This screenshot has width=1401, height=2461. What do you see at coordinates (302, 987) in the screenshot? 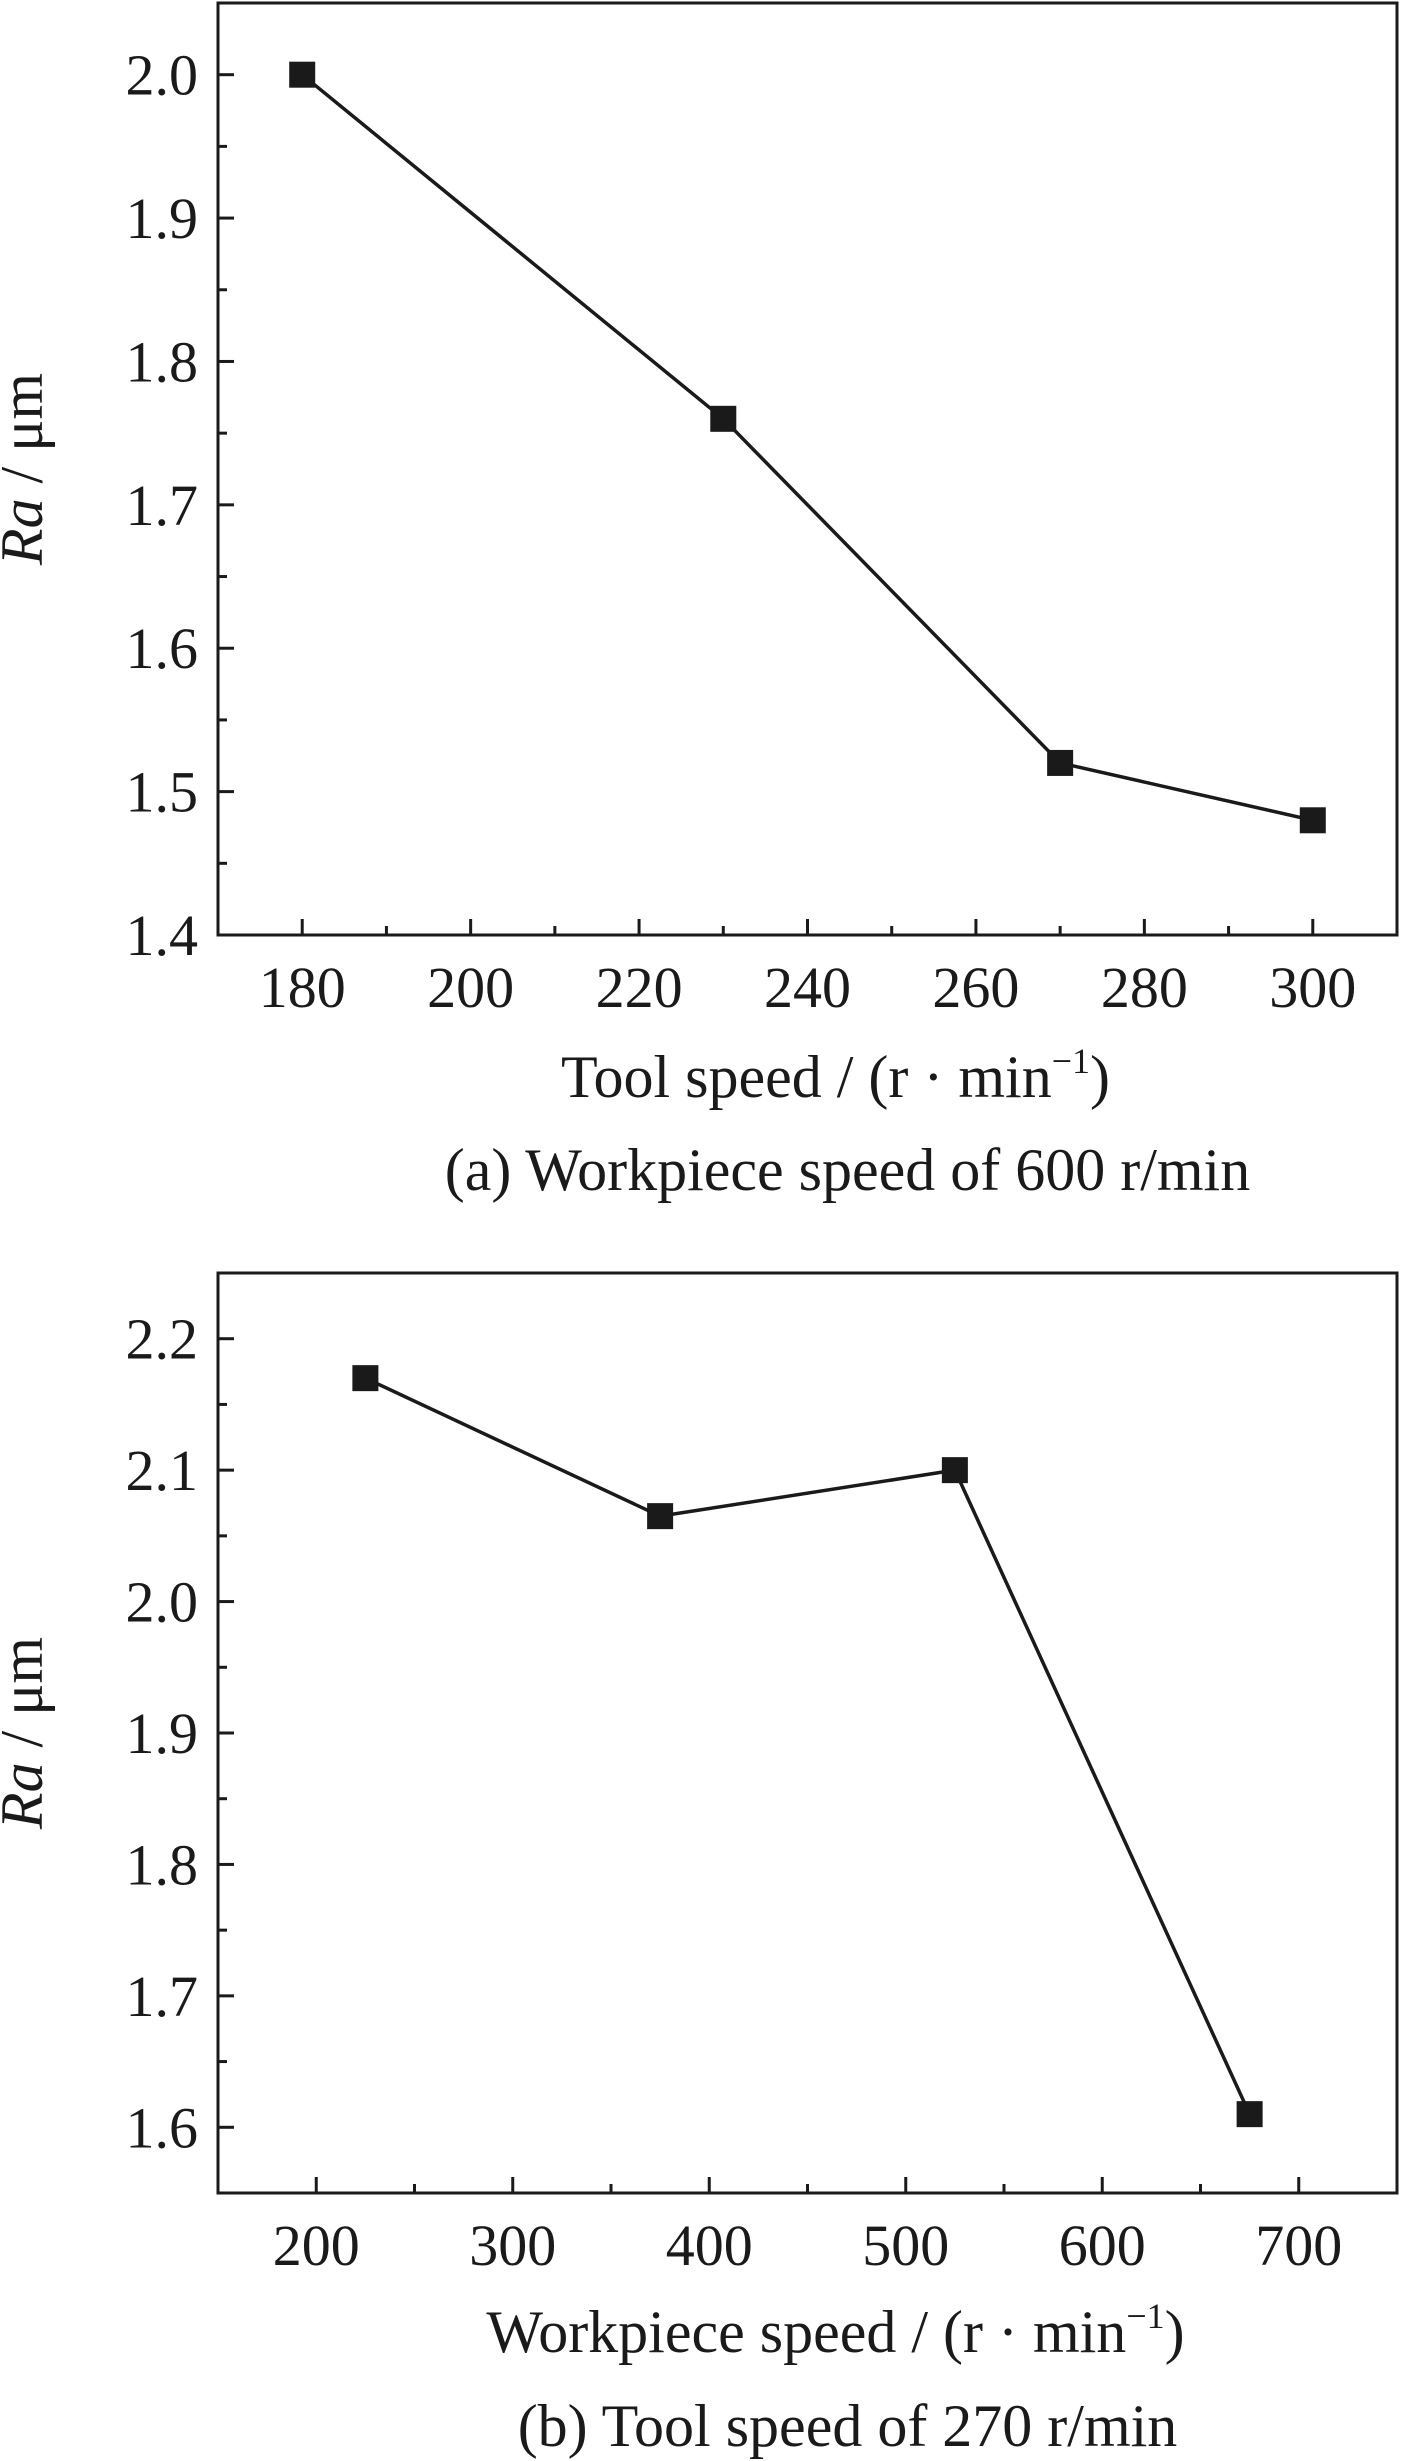
I see `a-x-tick-label-180: 180` at bounding box center [302, 987].